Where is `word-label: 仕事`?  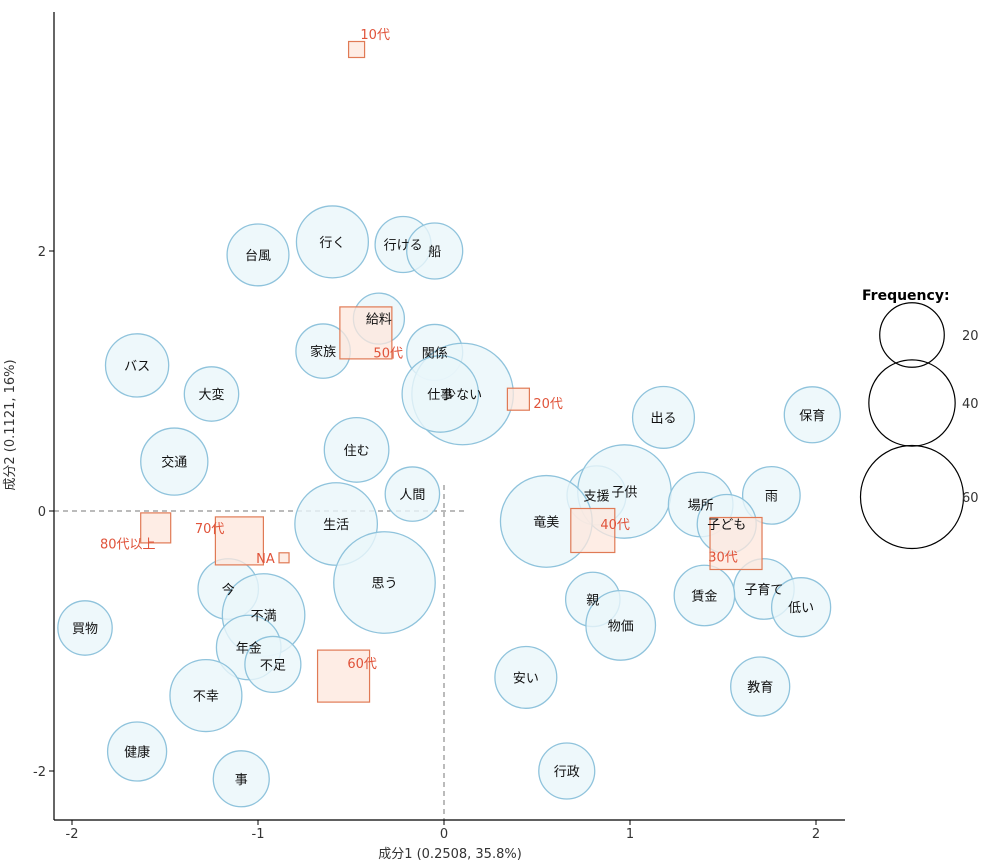 word-label: 仕事 is located at coordinates (440, 395).